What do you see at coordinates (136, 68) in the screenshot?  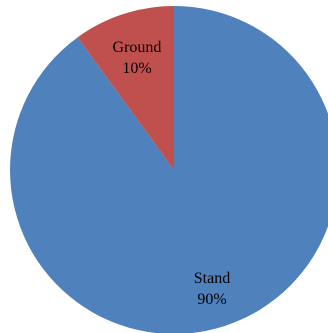 I see `slice-value-ground: 10%` at bounding box center [136, 68].